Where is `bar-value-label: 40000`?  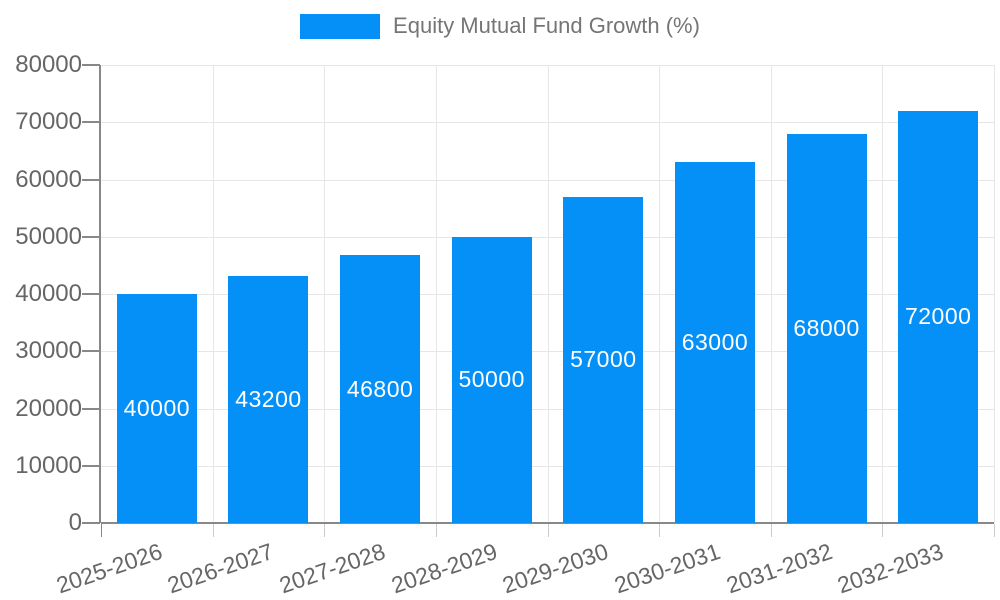
bar-value-label: 40000 is located at coordinates (157, 408).